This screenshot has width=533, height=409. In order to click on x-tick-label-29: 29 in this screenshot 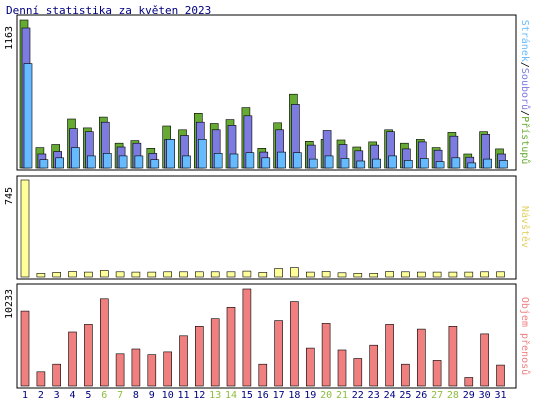, I will do `click(469, 395)`.